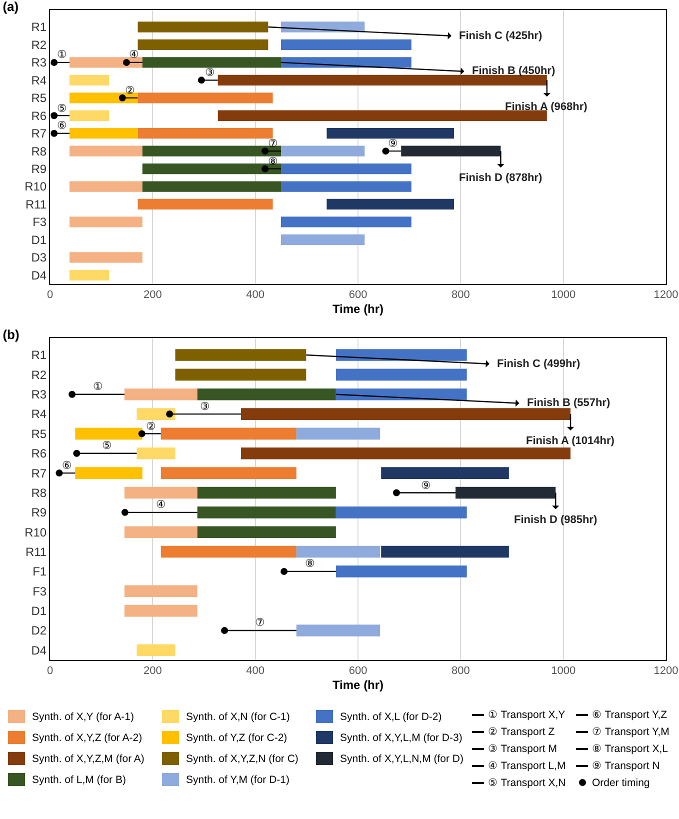 The width and height of the screenshot is (679, 819). What do you see at coordinates (39, 571) in the screenshot?
I see `y-tick-label: F1` at bounding box center [39, 571].